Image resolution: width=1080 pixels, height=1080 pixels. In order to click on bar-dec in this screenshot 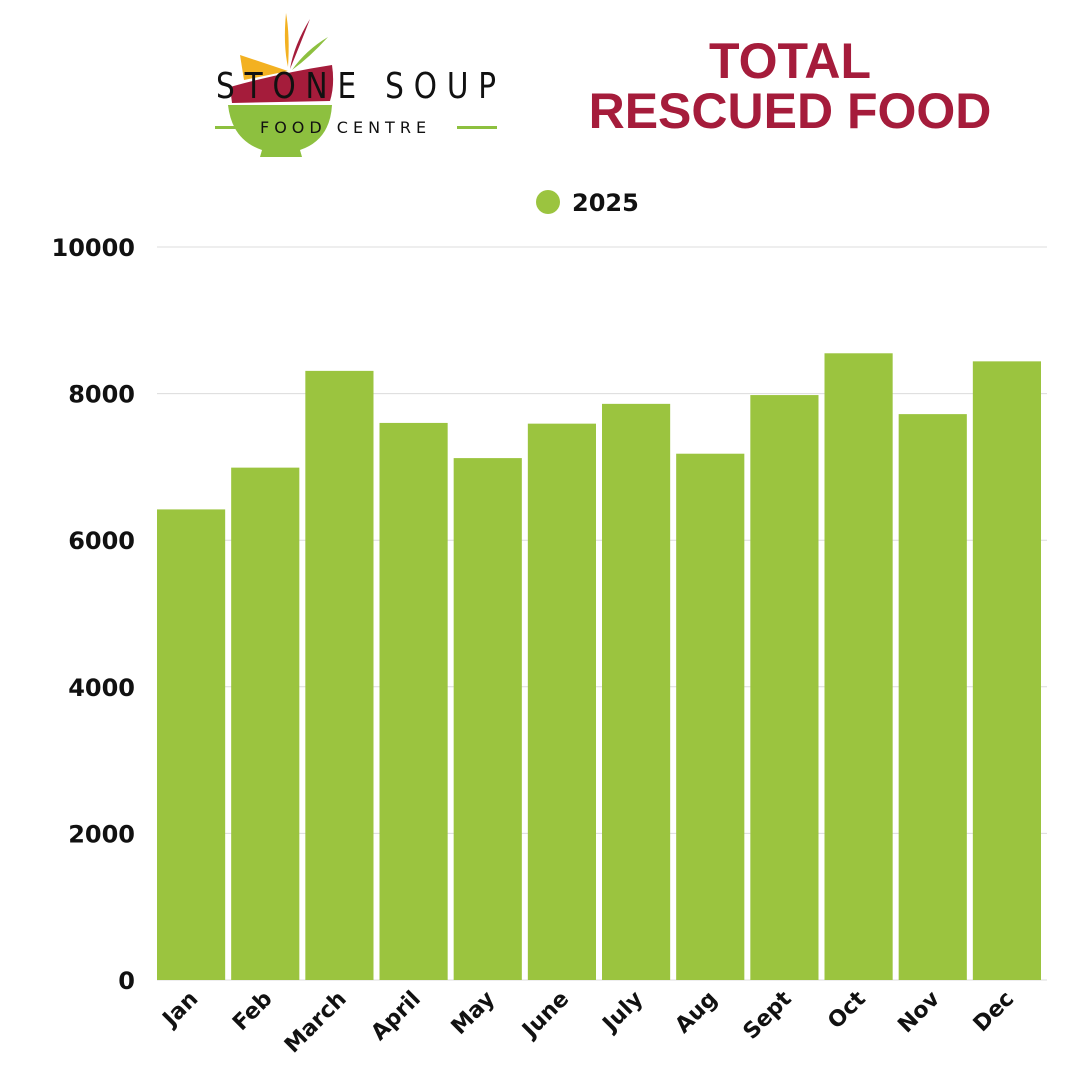, I will do `click(1006, 670)`.